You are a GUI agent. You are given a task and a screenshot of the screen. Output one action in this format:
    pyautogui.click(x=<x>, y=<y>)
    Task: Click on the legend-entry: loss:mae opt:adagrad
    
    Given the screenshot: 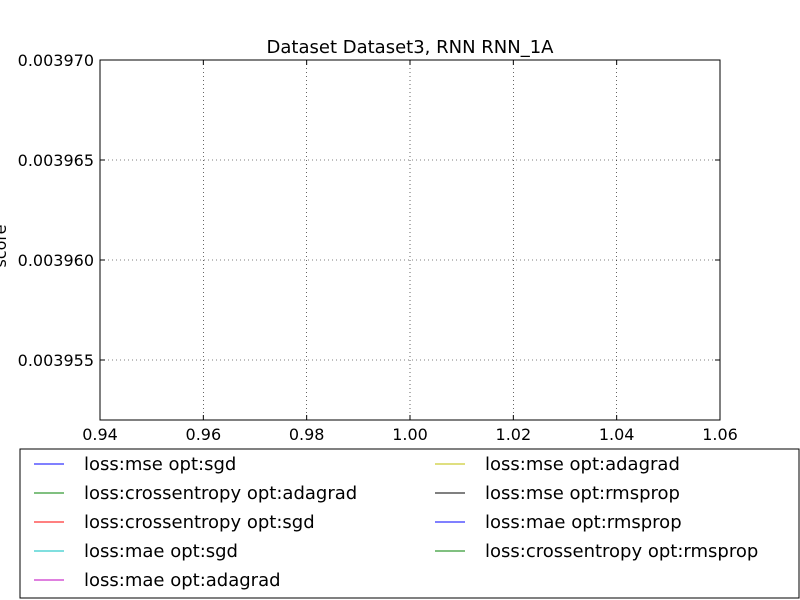 What is the action you would take?
    pyautogui.click(x=182, y=580)
    